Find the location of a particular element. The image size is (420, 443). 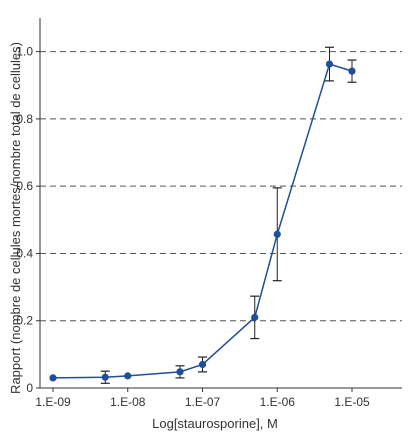

y-tick-label: 0.4 is located at coordinates (24, 253).